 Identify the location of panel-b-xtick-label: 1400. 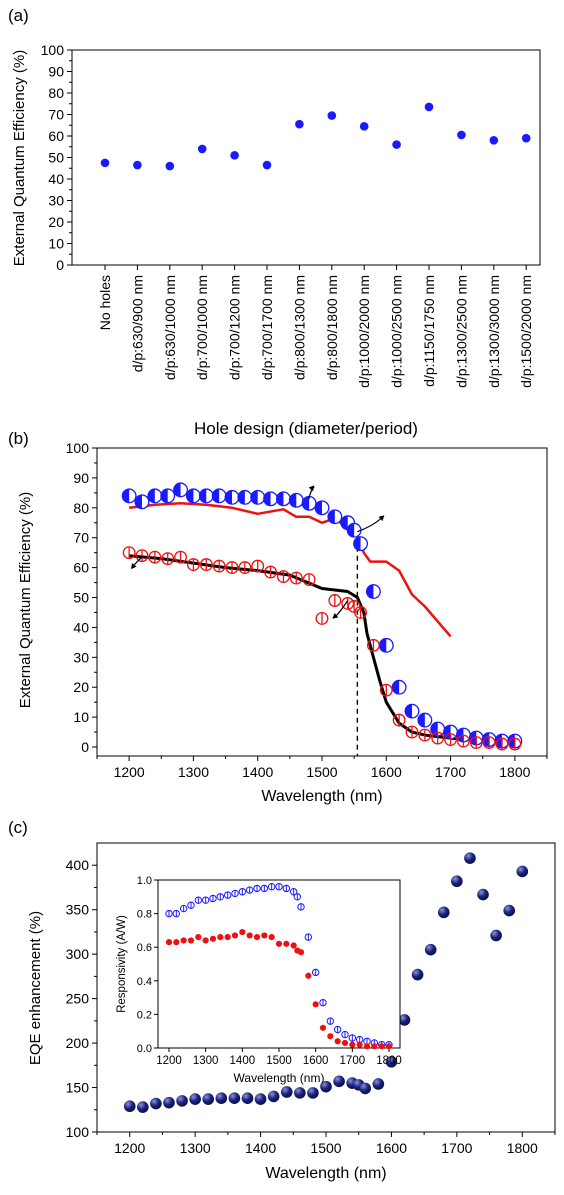
(257, 772).